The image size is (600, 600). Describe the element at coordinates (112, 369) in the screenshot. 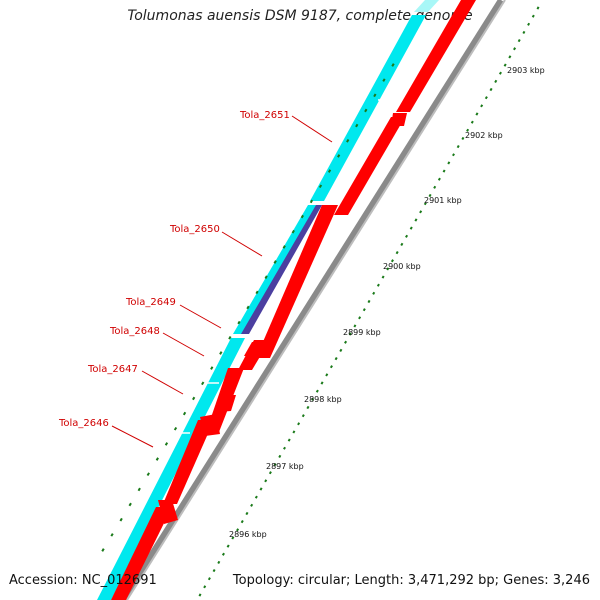

I see `gene-label-tola-2647: Tola_2647` at that location.